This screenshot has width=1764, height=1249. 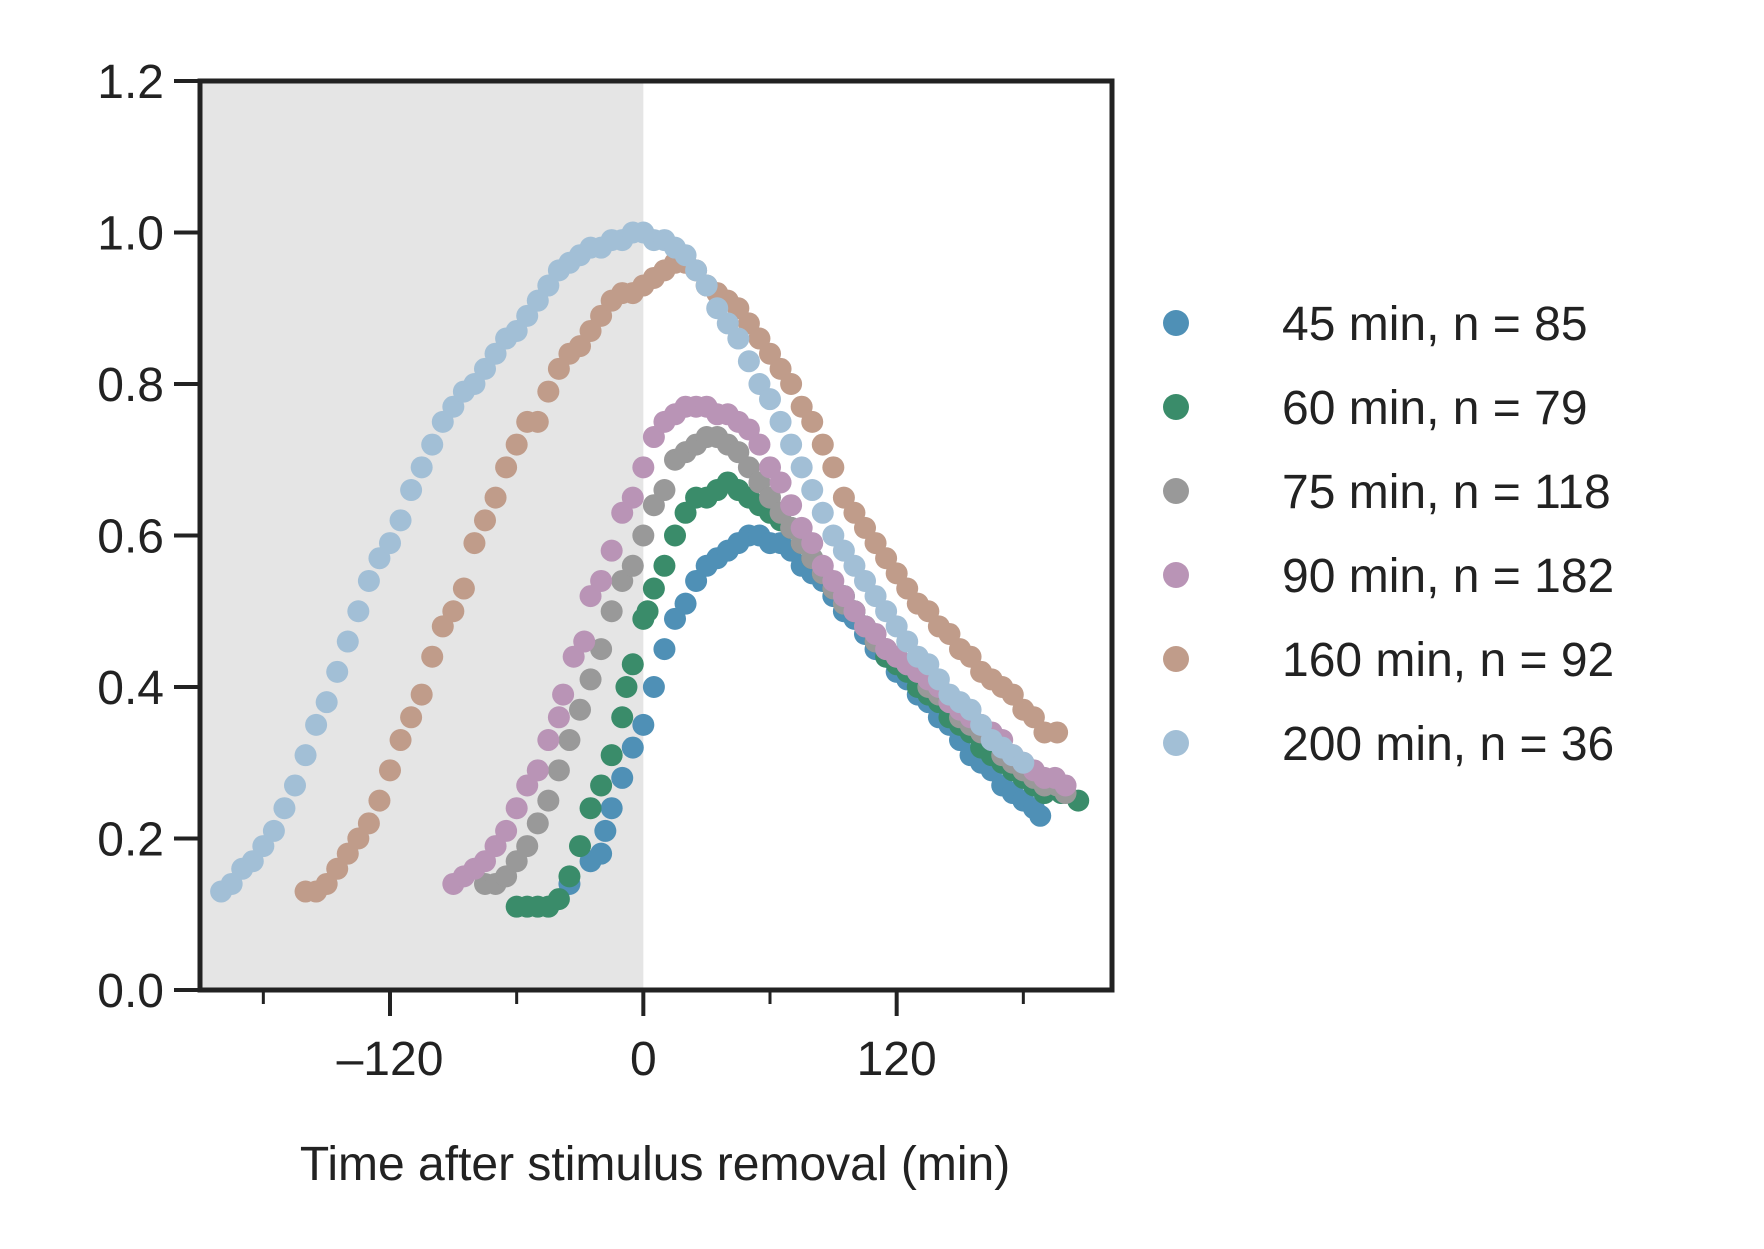 I want to click on y-axis: 0.0 0.2 0.4 0.6 0.8 1.0 1.2, so click(x=148, y=537).